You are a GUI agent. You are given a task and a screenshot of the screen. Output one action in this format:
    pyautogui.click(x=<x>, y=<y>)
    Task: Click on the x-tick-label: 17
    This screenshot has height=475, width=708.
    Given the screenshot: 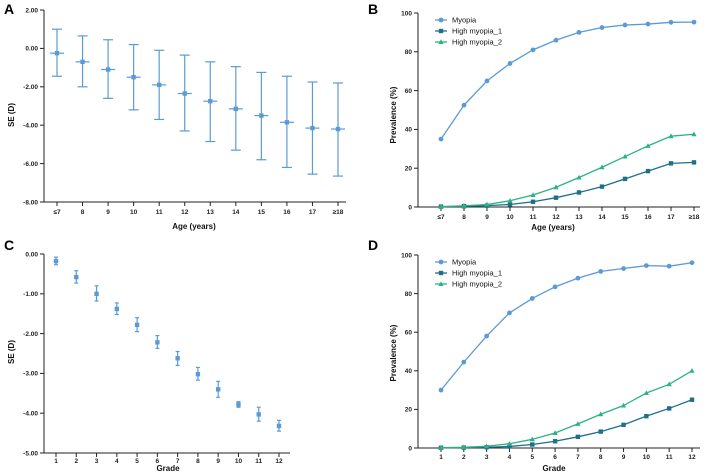 What is the action you would take?
    pyautogui.click(x=671, y=217)
    